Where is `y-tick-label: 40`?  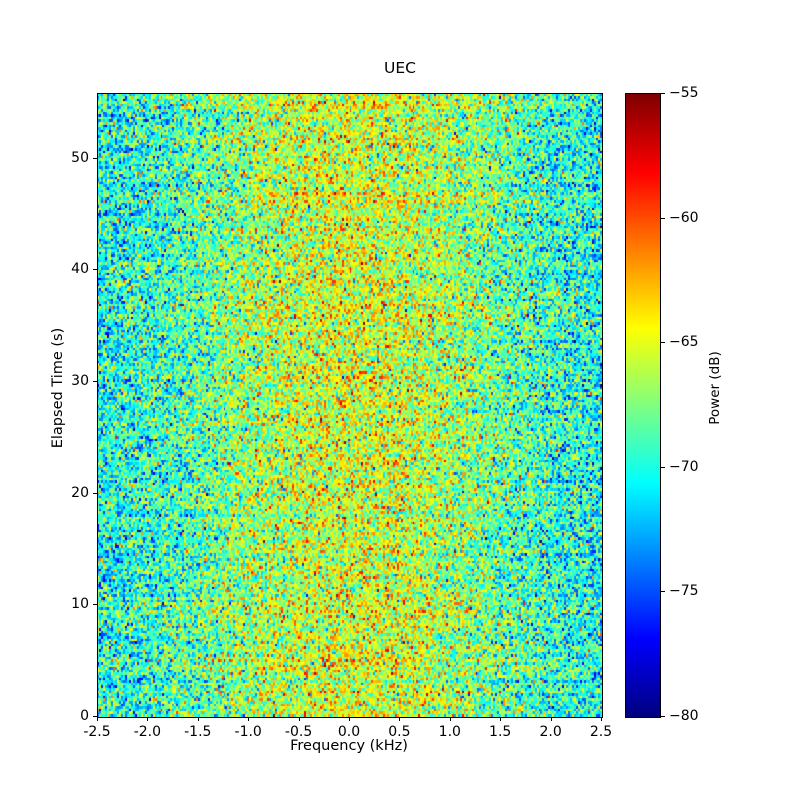
y-tick-label: 40 is located at coordinates (80, 269).